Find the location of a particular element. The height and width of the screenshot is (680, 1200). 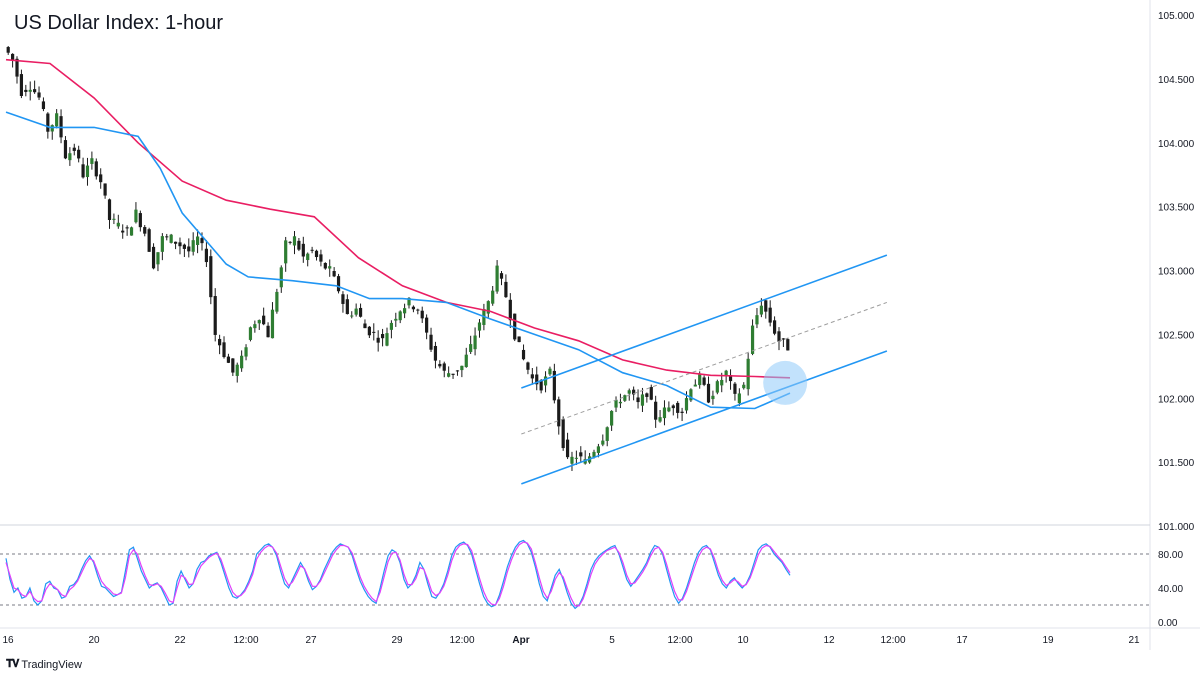

branding: 𝐓𝐕 TradingView is located at coordinates (44, 664).